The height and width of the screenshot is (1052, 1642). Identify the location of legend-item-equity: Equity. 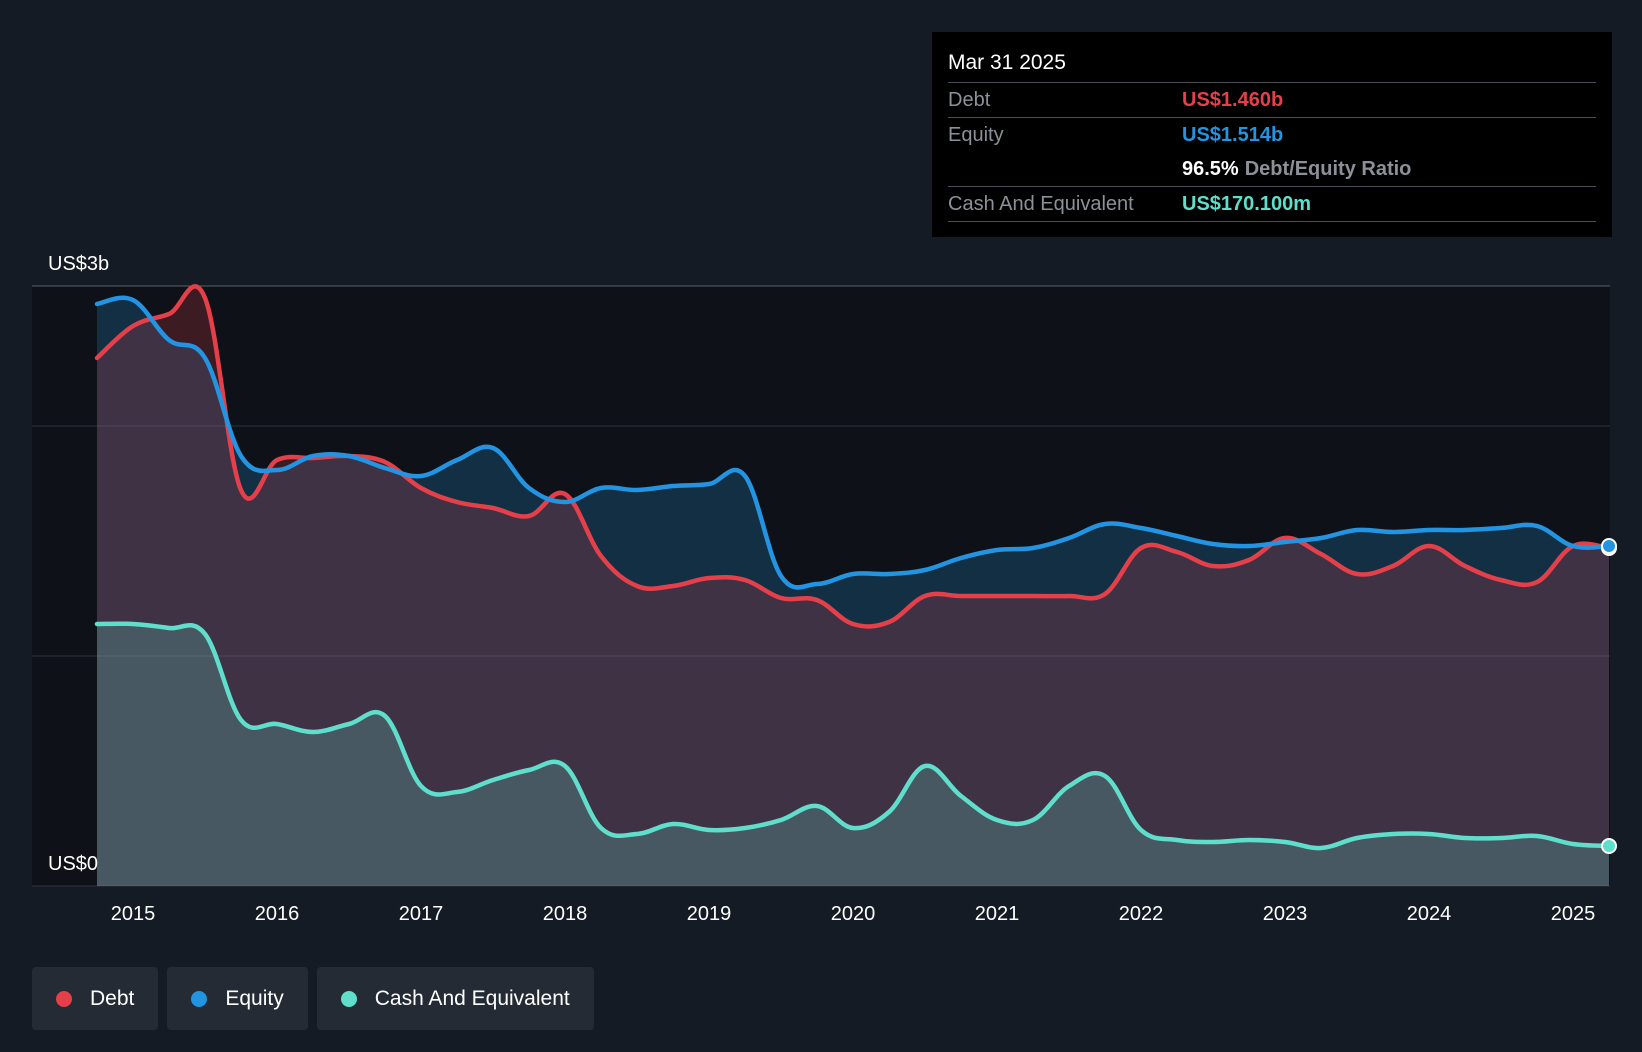
(237, 998).